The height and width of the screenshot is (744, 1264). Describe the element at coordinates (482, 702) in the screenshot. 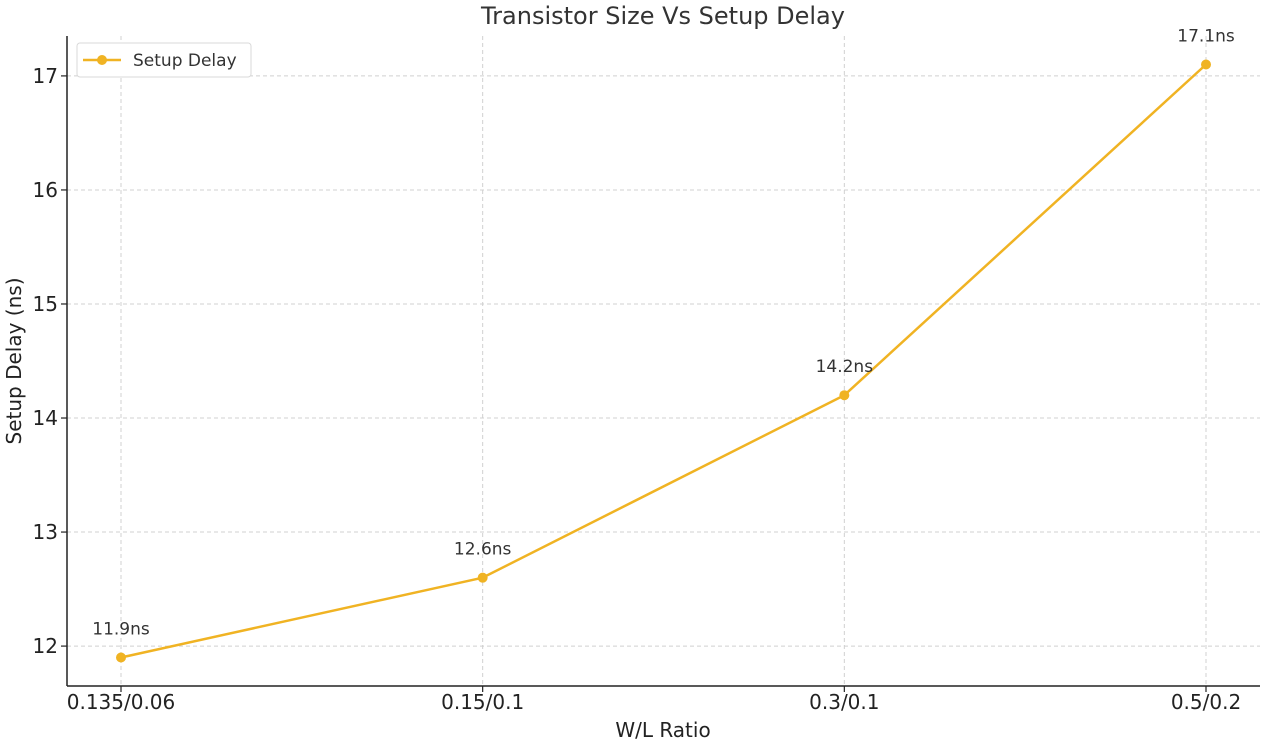

I see `x-tick-label: 0.15/0.1` at that location.